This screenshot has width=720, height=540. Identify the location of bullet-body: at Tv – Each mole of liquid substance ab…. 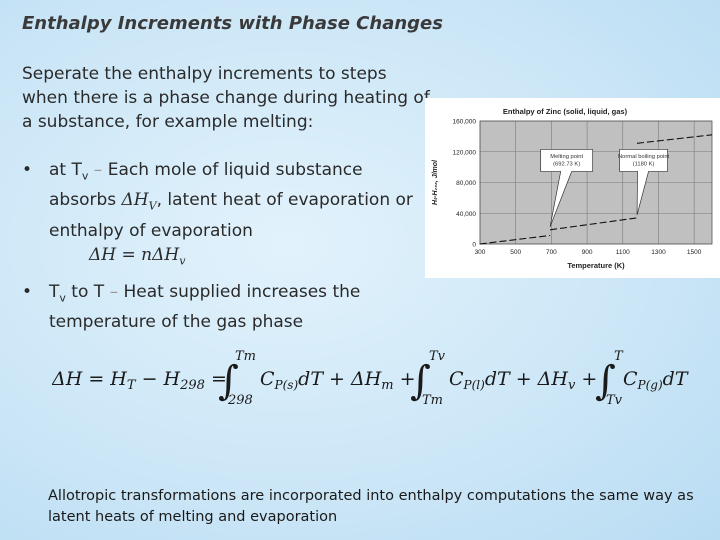
(235, 215).